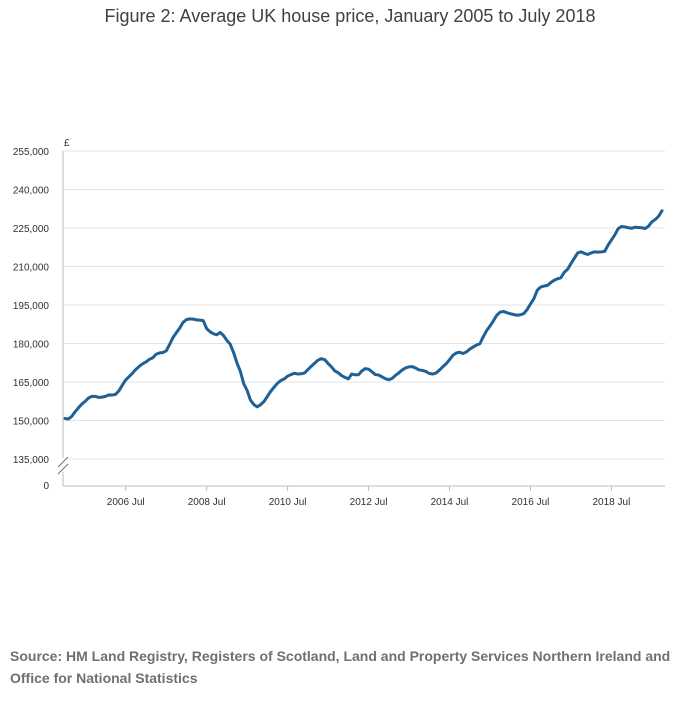 The height and width of the screenshot is (707, 700). I want to click on y-tick-label: 180,000, so click(31, 345).